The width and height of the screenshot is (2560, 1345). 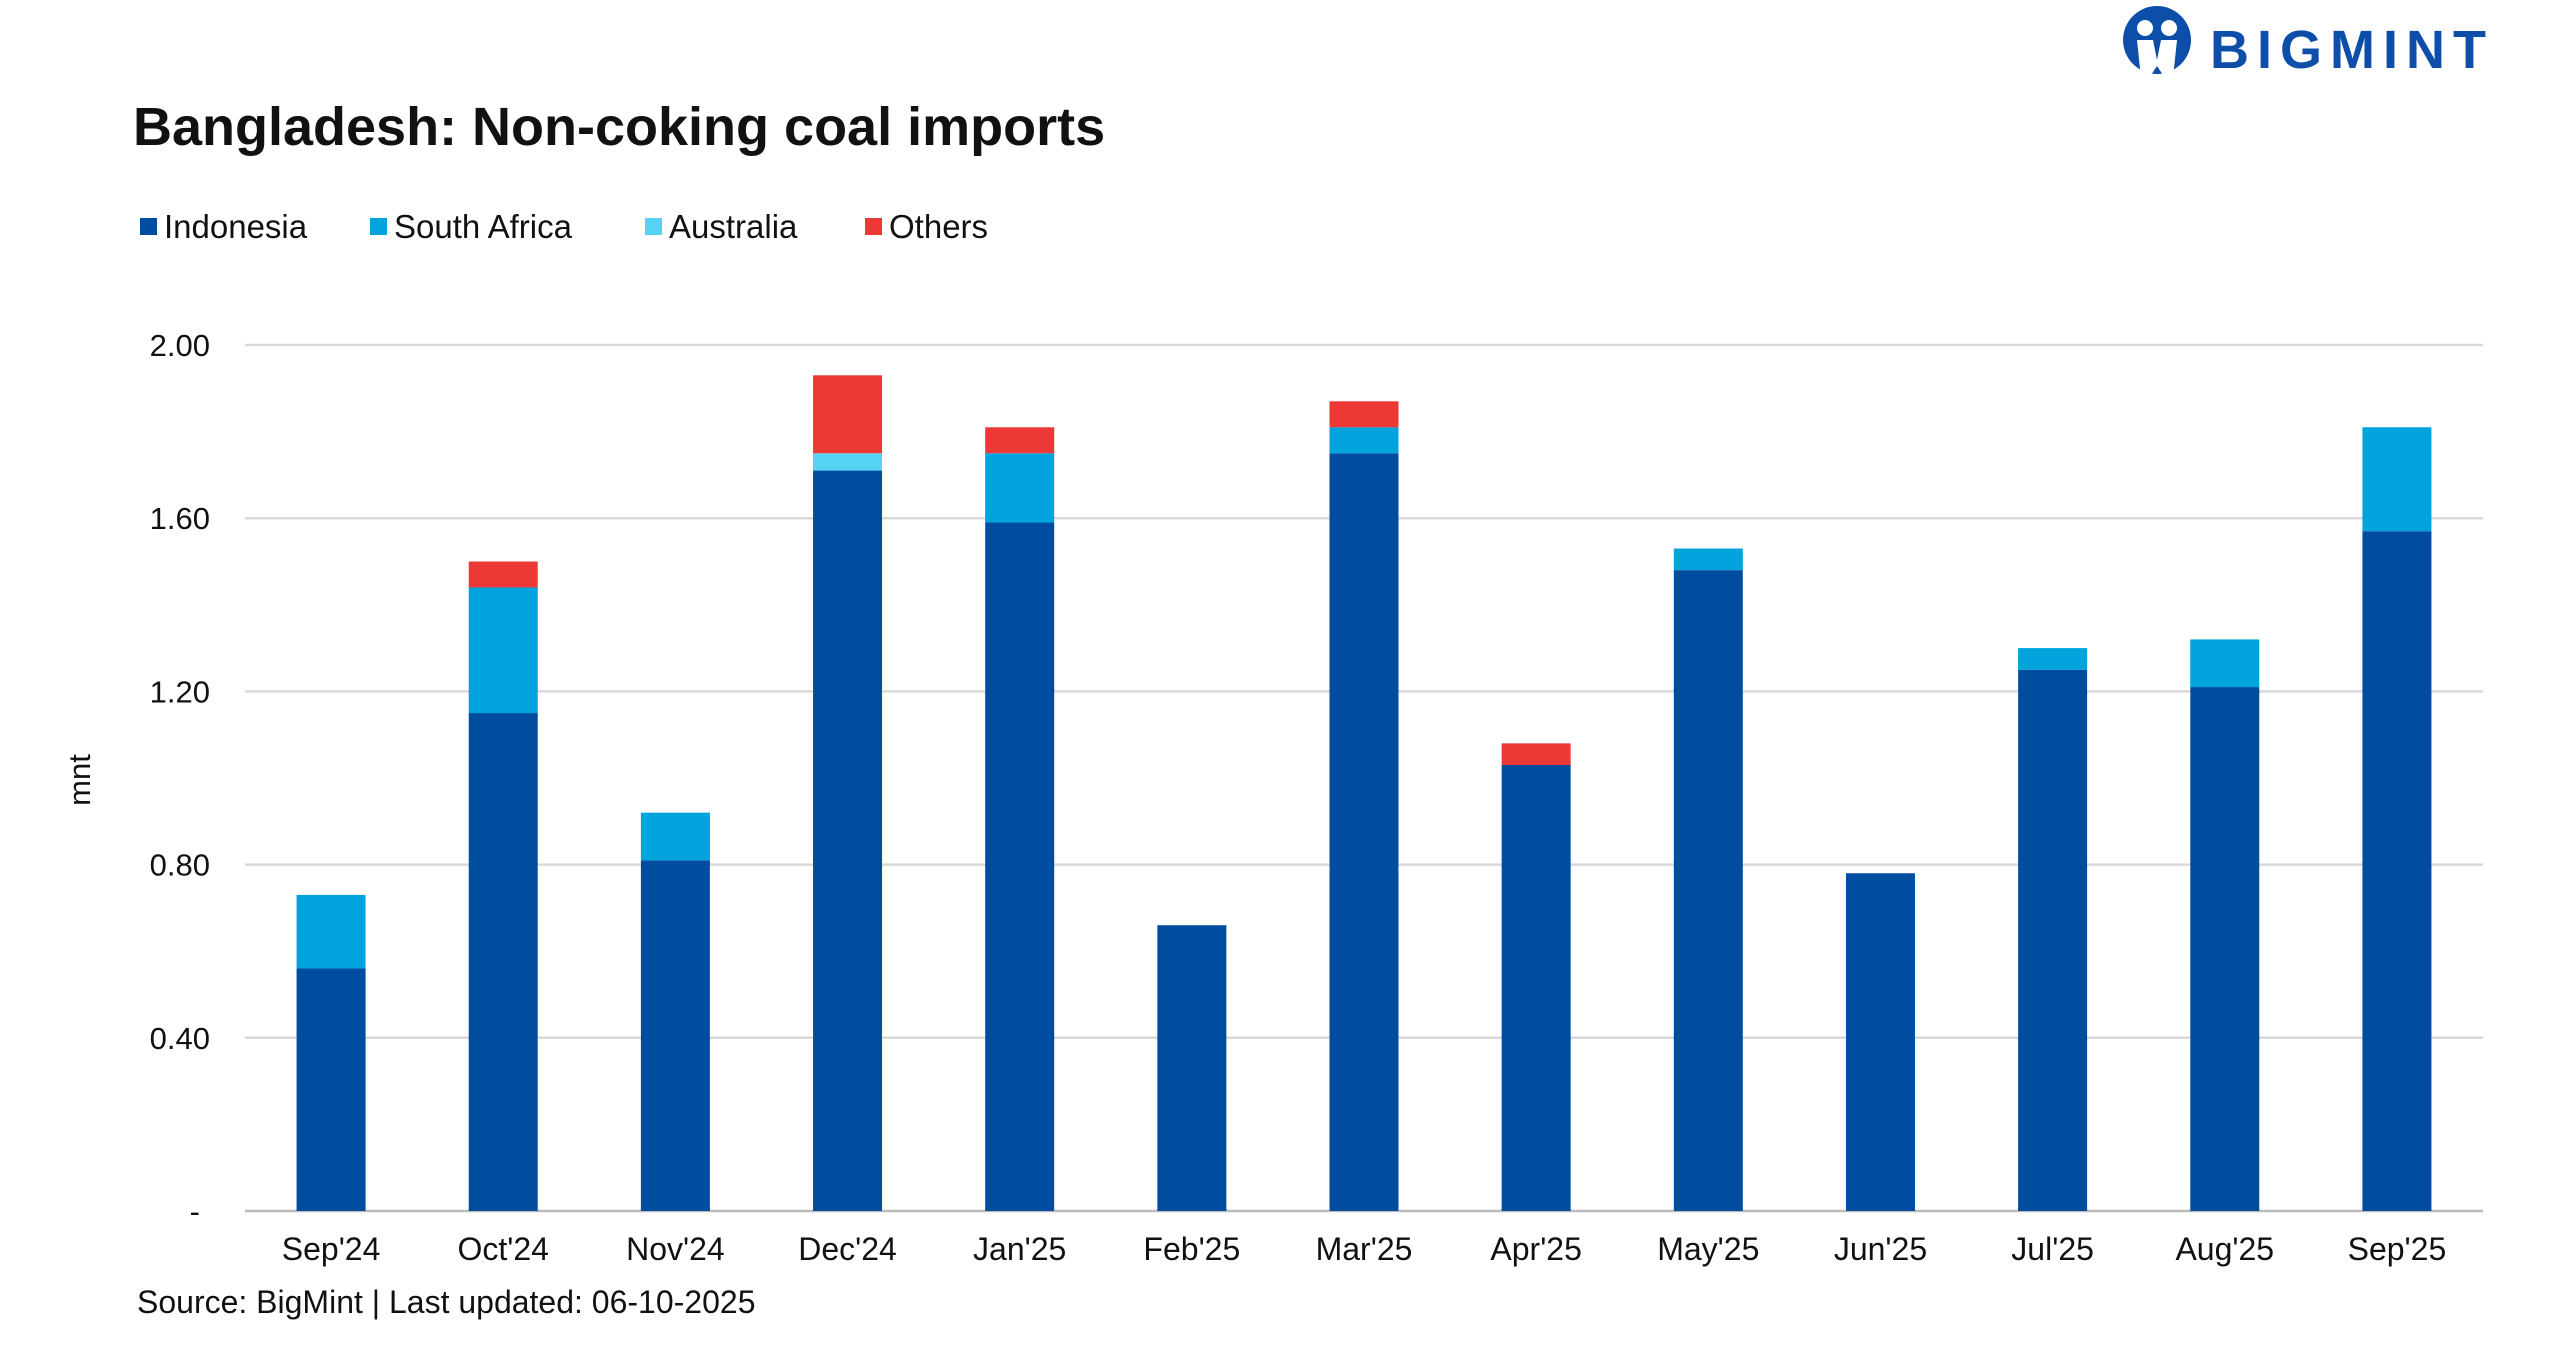 I want to click on x-tick-label: Sep'24, so click(x=331, y=1249).